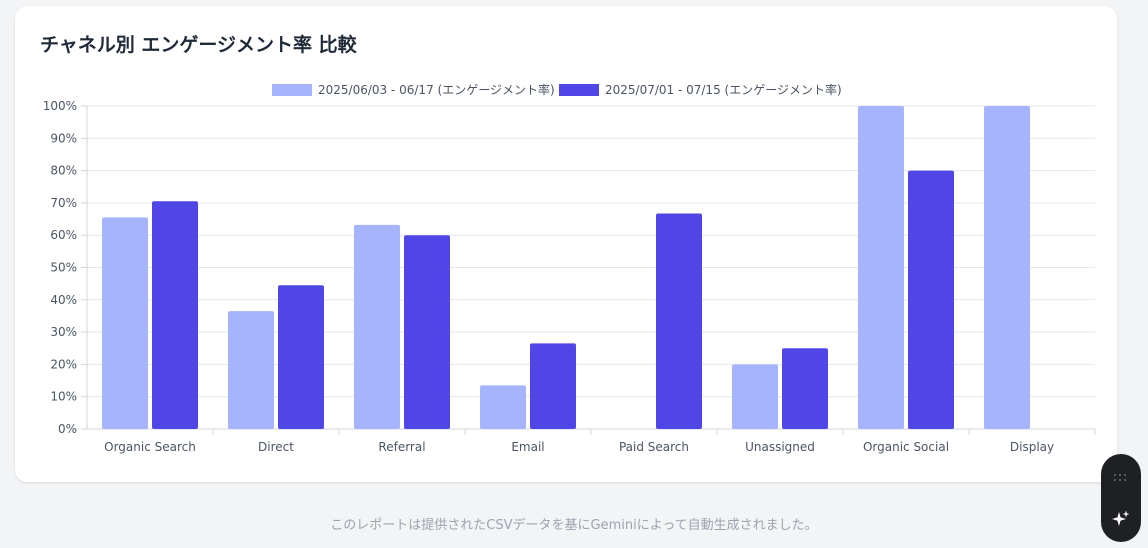  What do you see at coordinates (67, 429) in the screenshot?
I see `y-tick-label: 0%` at bounding box center [67, 429].